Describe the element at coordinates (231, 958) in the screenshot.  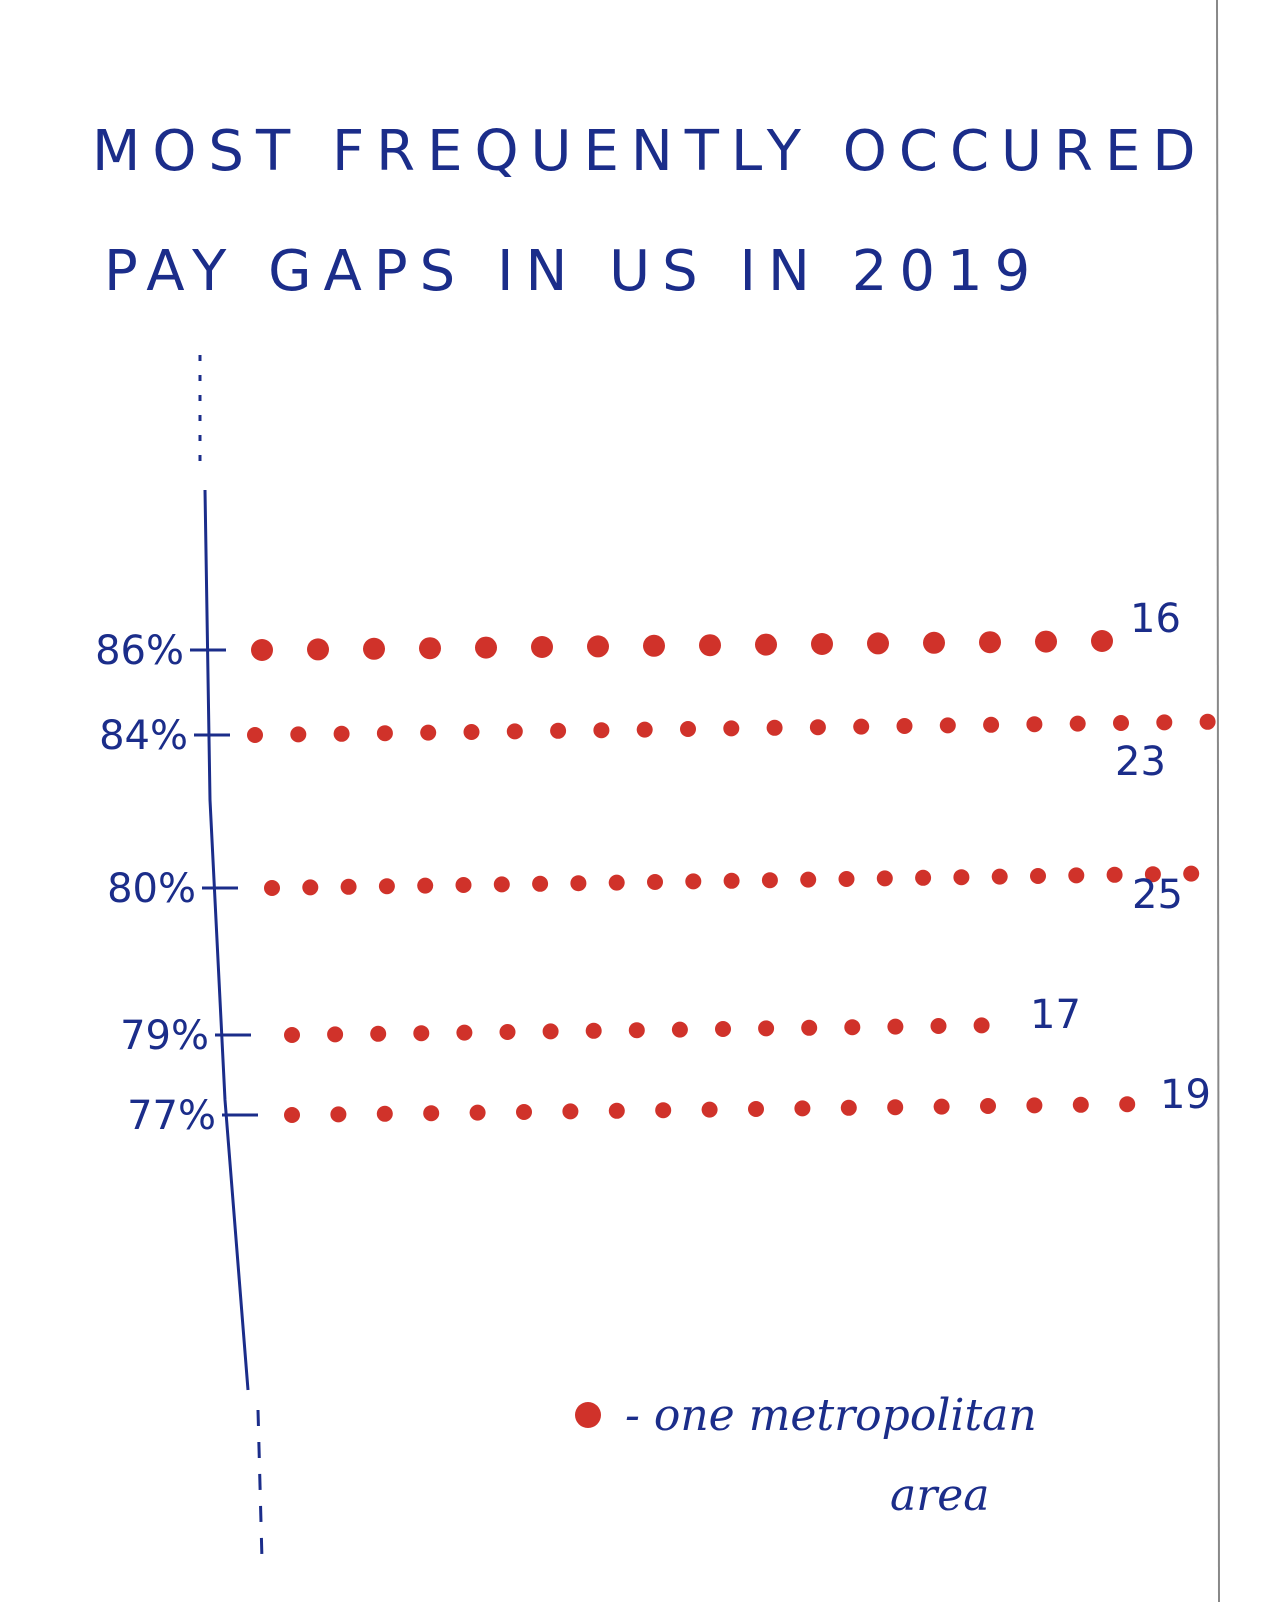
I see `y-axis` at that location.